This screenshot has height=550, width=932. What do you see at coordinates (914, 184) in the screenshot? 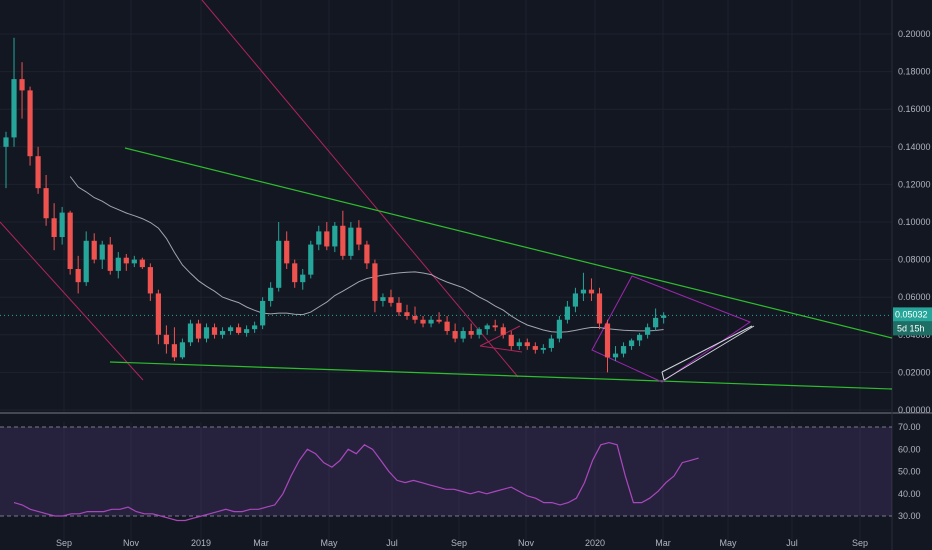
I see `price-tick-label: 0.12000` at bounding box center [914, 184].